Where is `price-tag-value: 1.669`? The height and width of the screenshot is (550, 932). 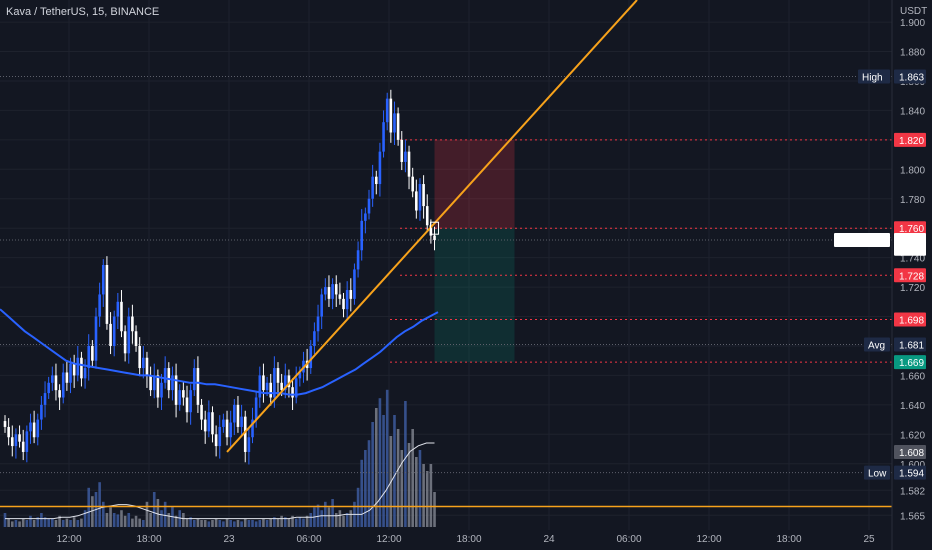 price-tag-value: 1.669 is located at coordinates (911, 363).